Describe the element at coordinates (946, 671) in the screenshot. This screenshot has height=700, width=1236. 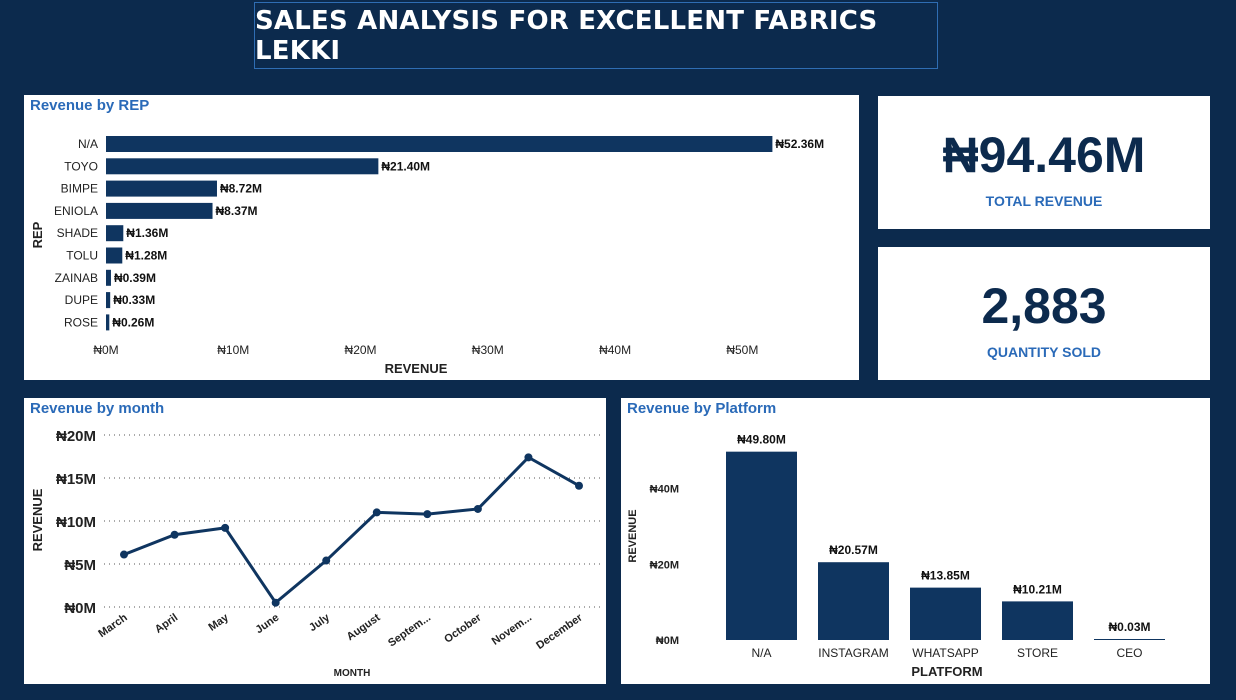
I see `platform-x-axis-title: PLATFORM` at that location.